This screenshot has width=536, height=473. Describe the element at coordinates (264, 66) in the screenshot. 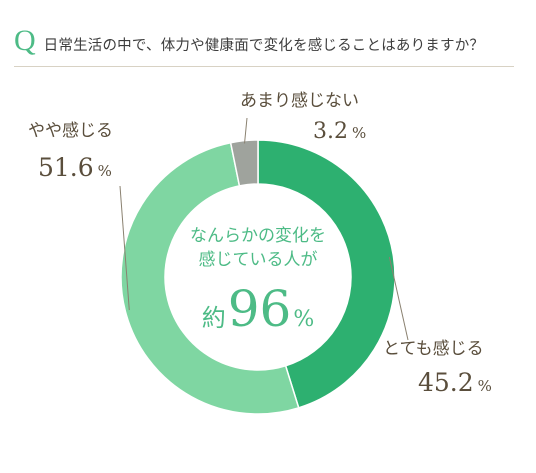

I see `divider` at that location.